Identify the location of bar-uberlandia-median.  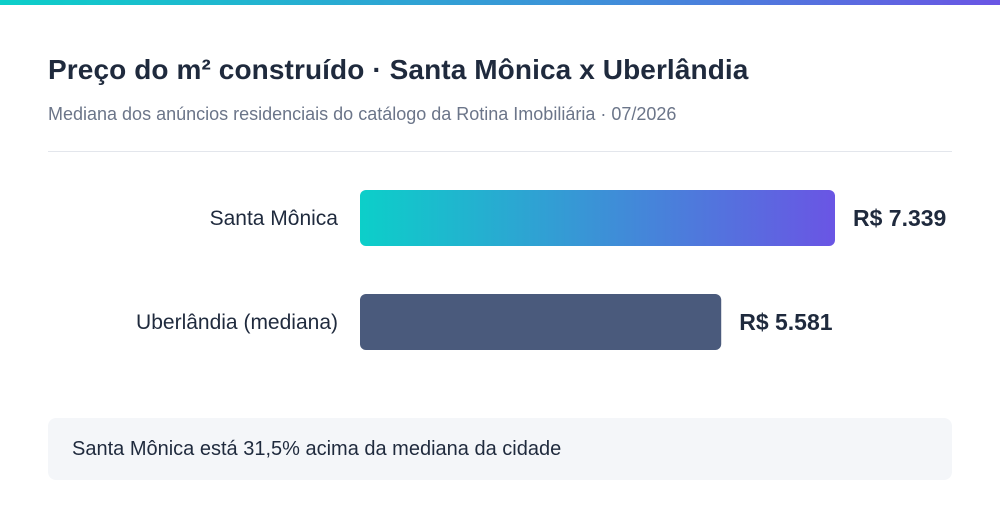
(541, 322).